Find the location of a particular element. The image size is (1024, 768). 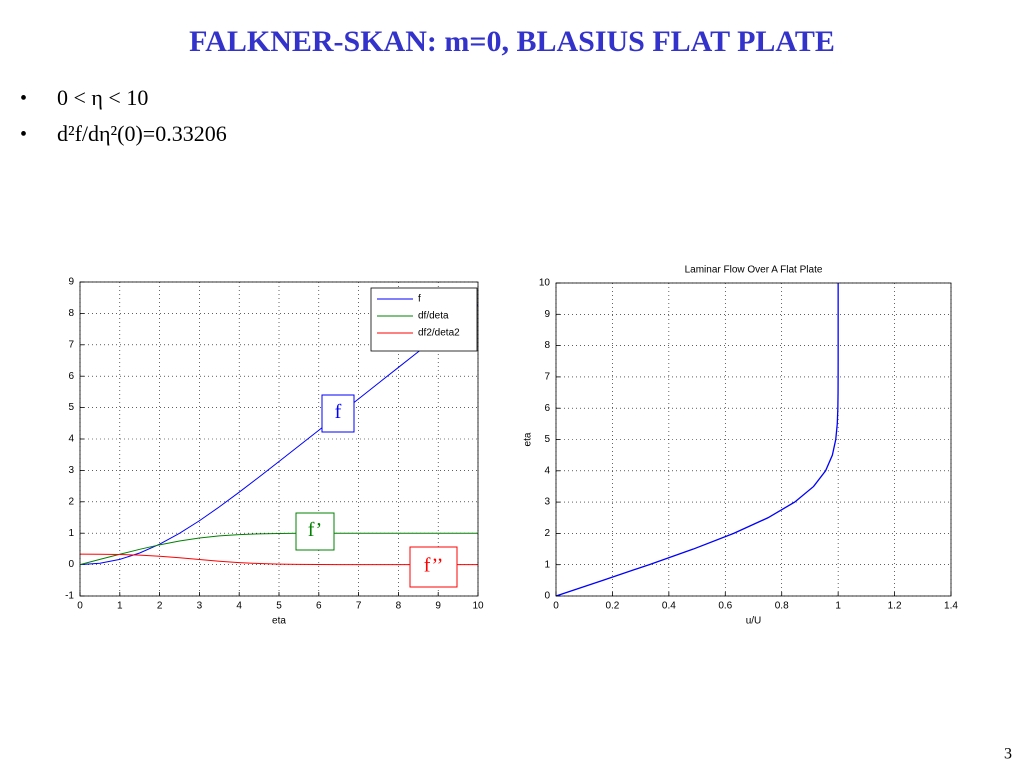

x-tick-label: 9 is located at coordinates (438, 606).